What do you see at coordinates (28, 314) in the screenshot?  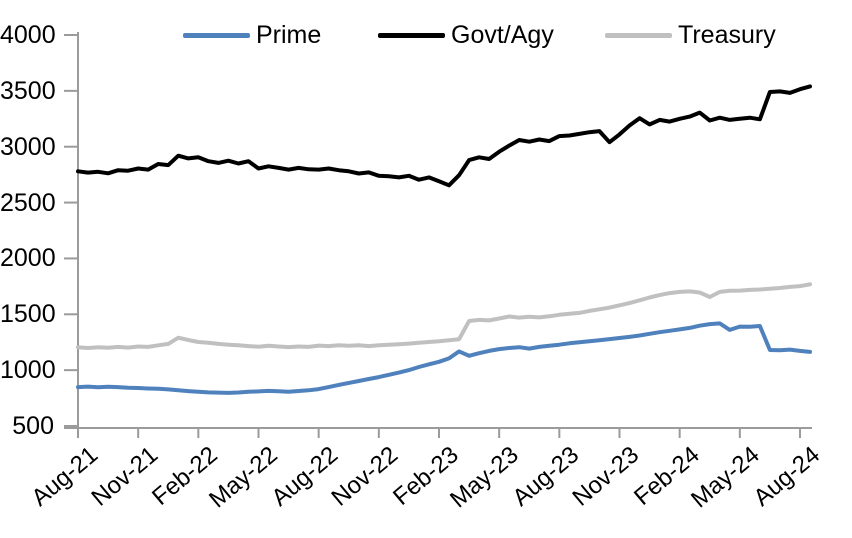 I see `y-axis-label: 1500` at bounding box center [28, 314].